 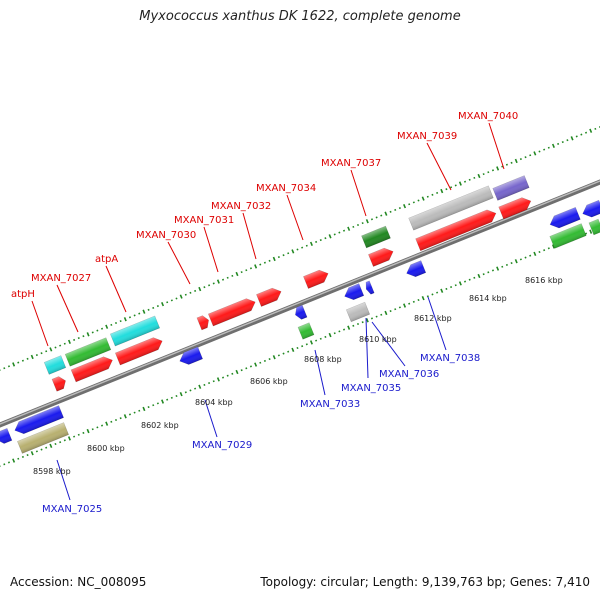 What do you see at coordinates (488, 298) in the screenshot?
I see `kbp-label: 8614 kbp` at bounding box center [488, 298].